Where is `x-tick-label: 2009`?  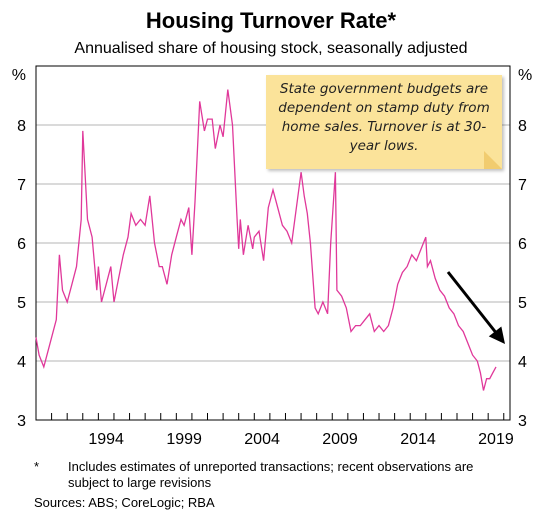 x-tick-label: 2009 is located at coordinates (340, 439).